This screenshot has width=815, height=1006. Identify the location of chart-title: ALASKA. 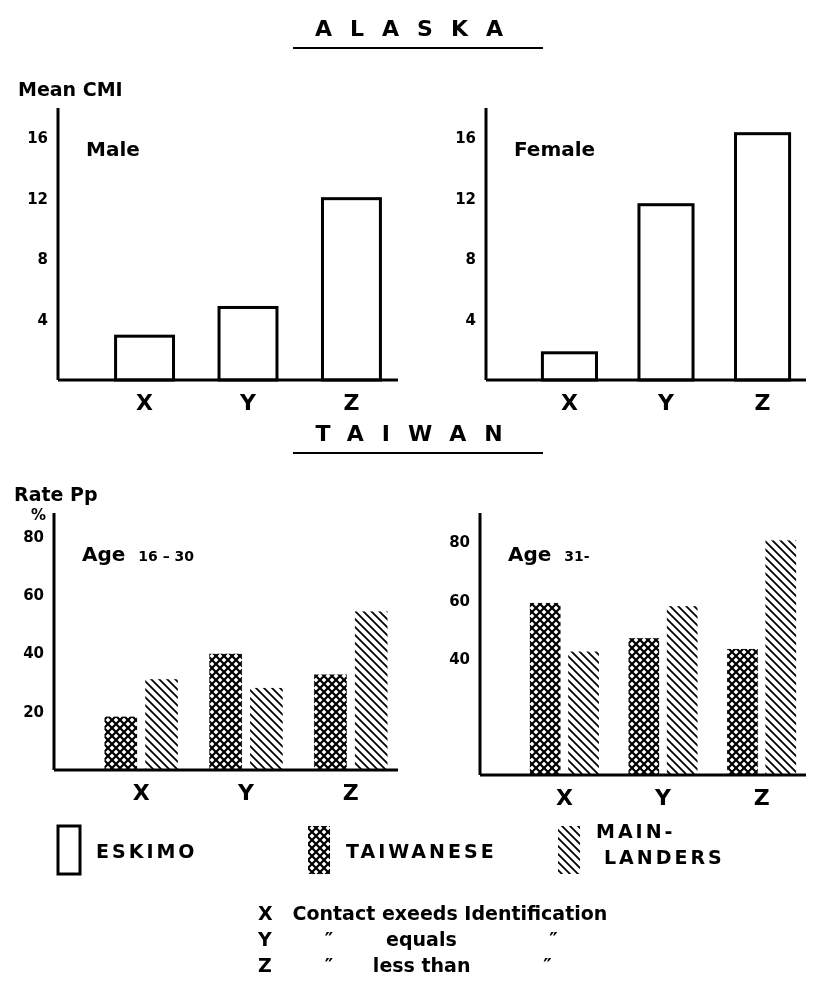
(418, 28).